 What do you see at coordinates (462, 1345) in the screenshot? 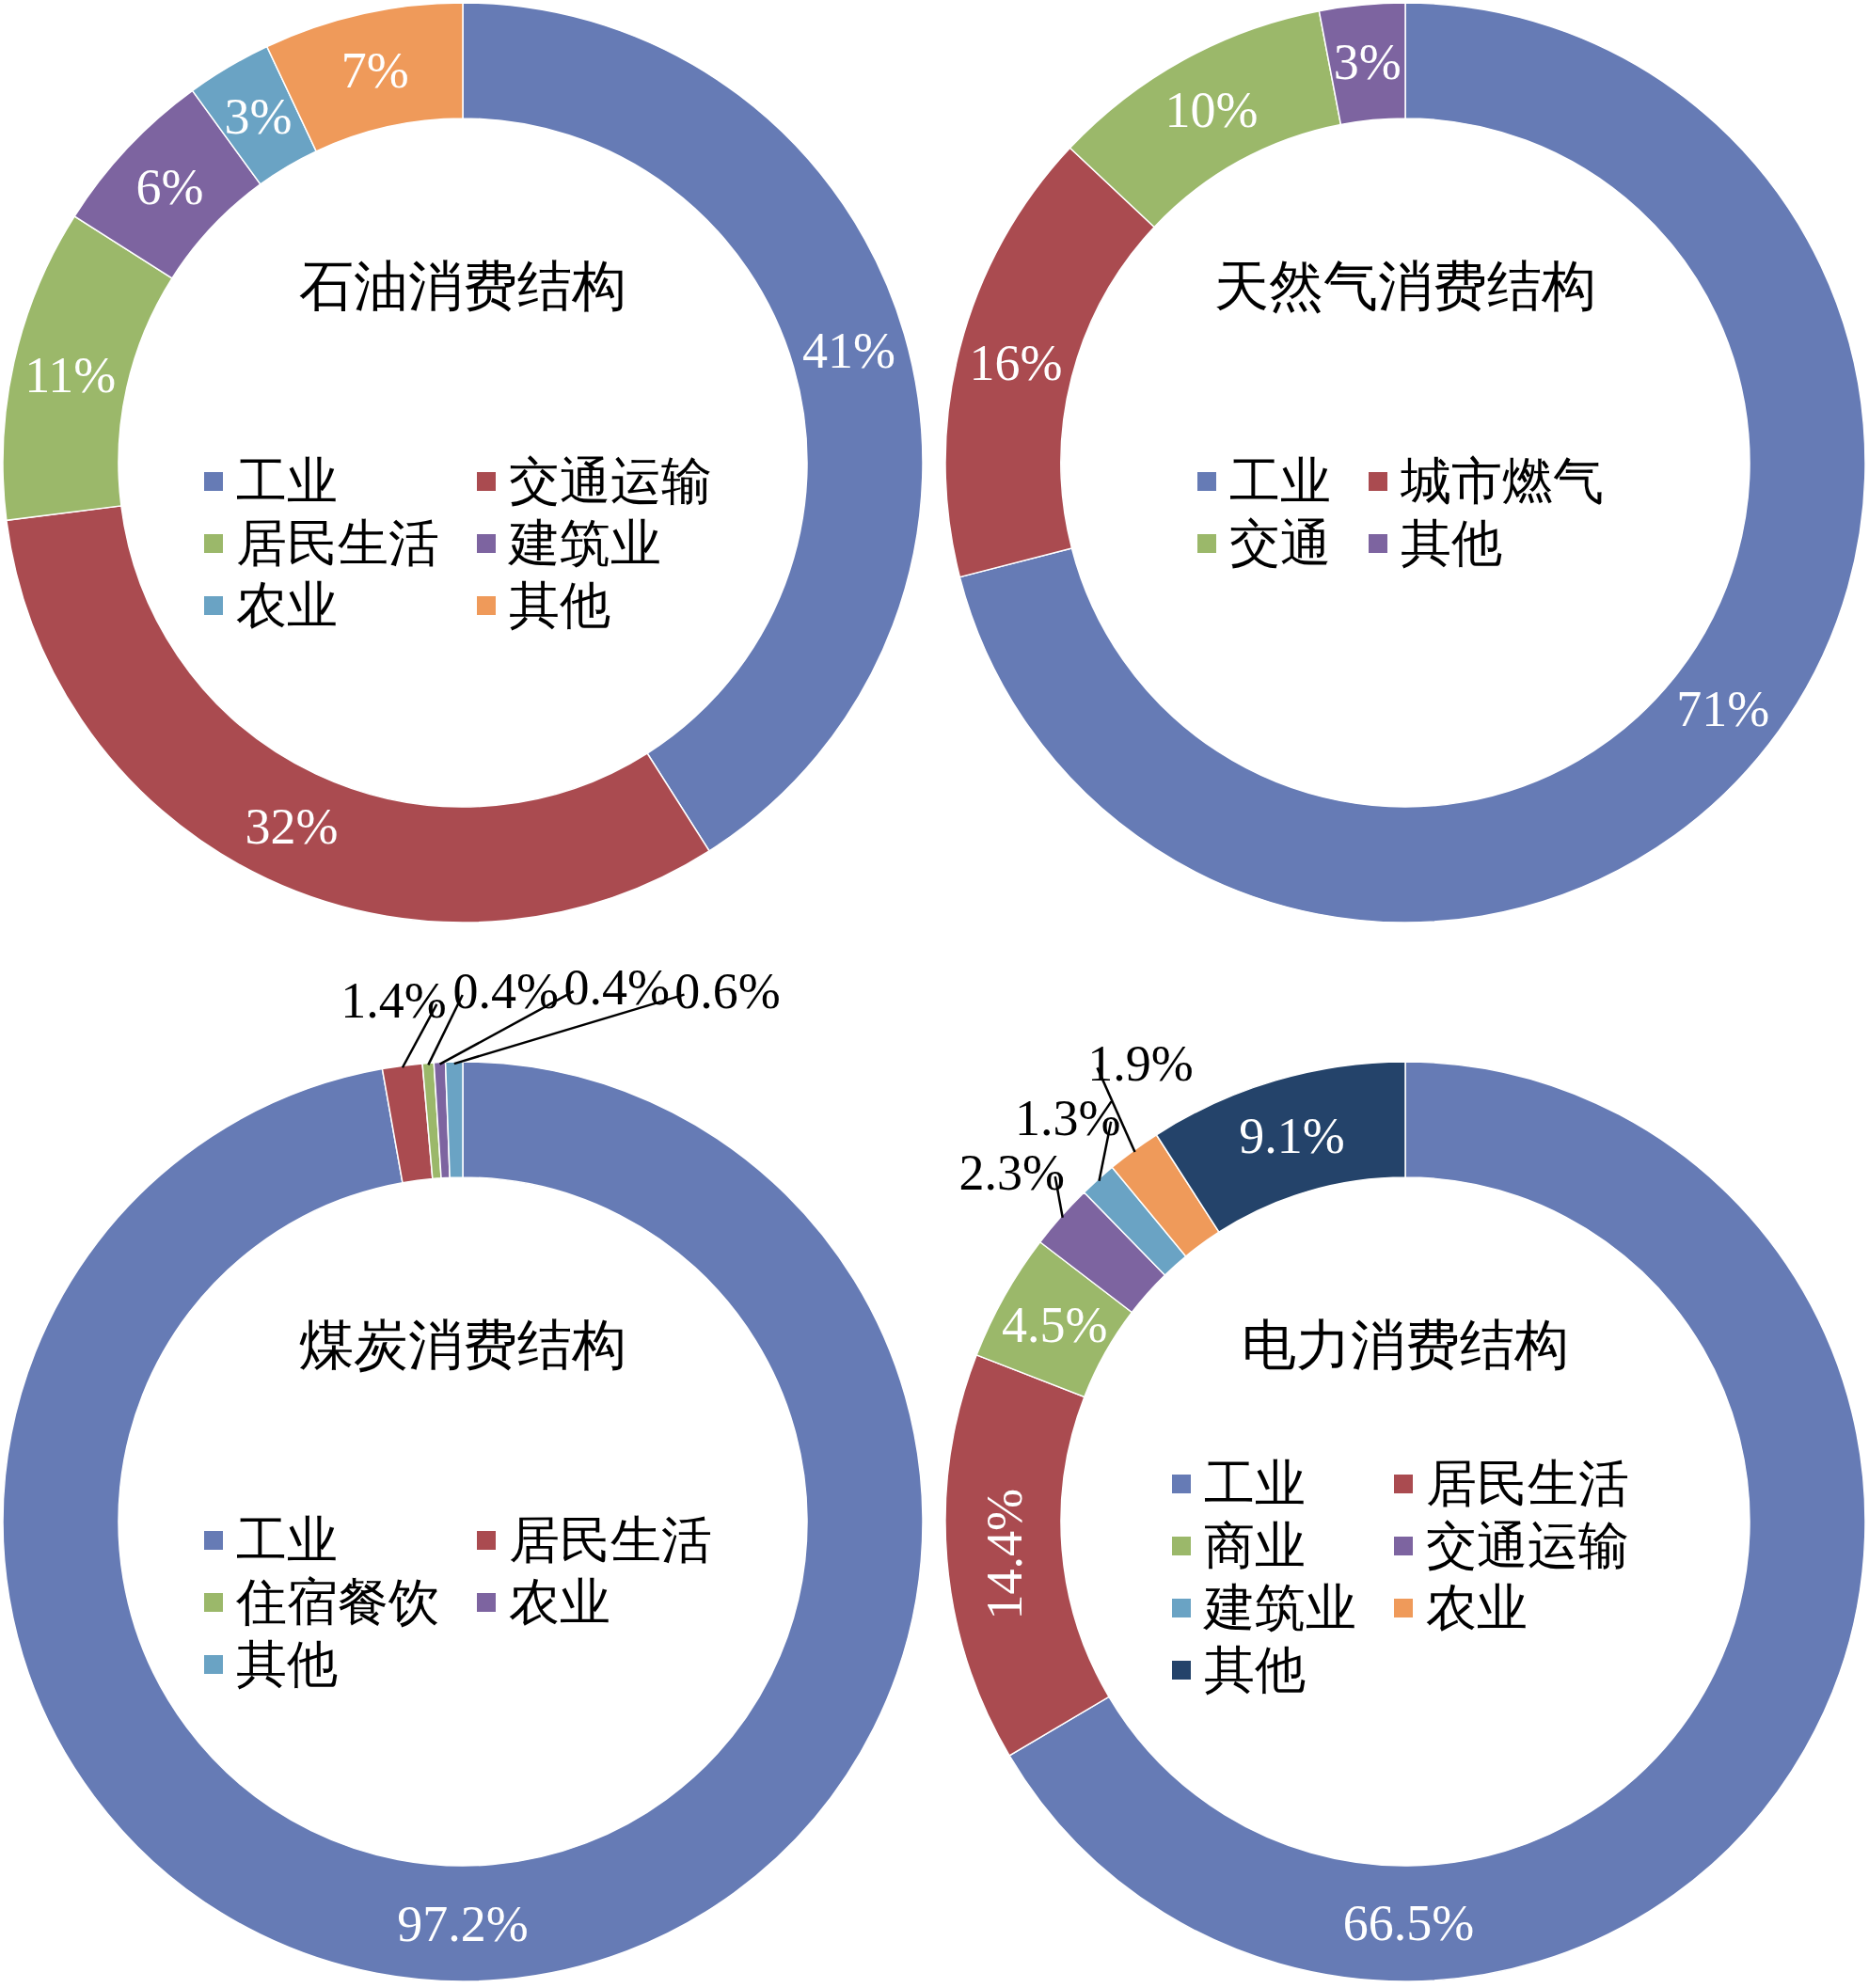
I see `text: 煤炭消费结构` at bounding box center [462, 1345].